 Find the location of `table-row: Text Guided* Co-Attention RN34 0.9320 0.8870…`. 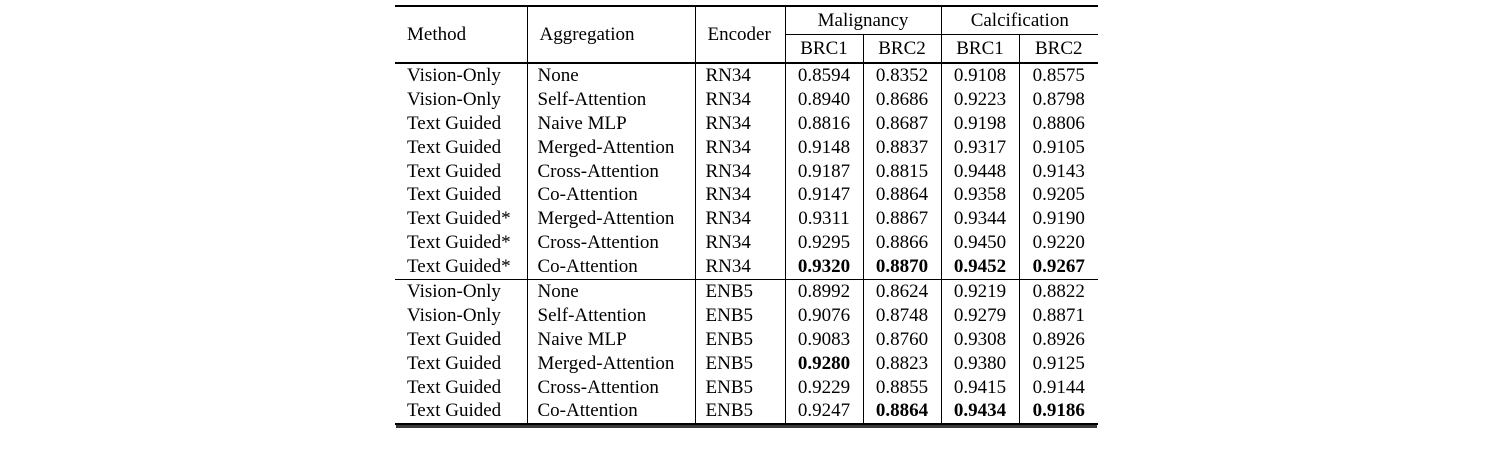

table-row: Text Guided* Co-Attention RN34 0.9320 0.8870… is located at coordinates (747, 267).